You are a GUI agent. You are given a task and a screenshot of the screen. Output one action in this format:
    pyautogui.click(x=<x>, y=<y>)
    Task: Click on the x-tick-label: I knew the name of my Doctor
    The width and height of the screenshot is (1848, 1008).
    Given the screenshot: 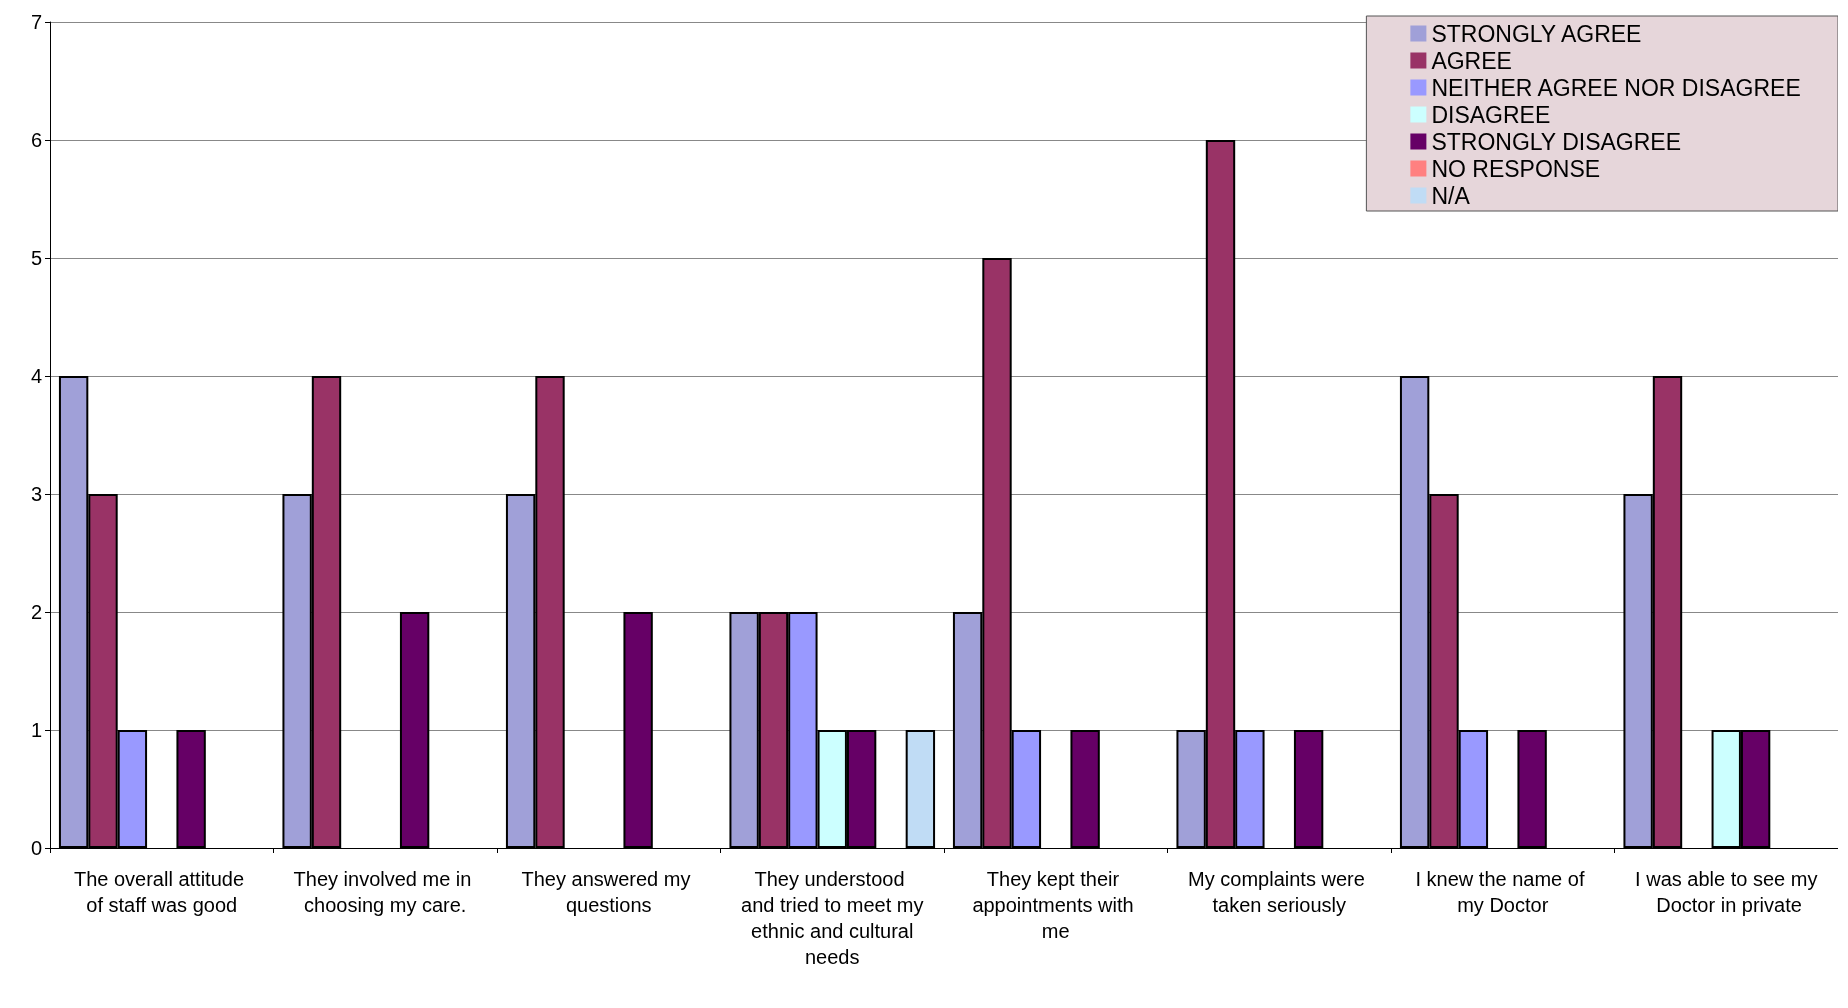 What is the action you would take?
    pyautogui.click(x=1503, y=892)
    